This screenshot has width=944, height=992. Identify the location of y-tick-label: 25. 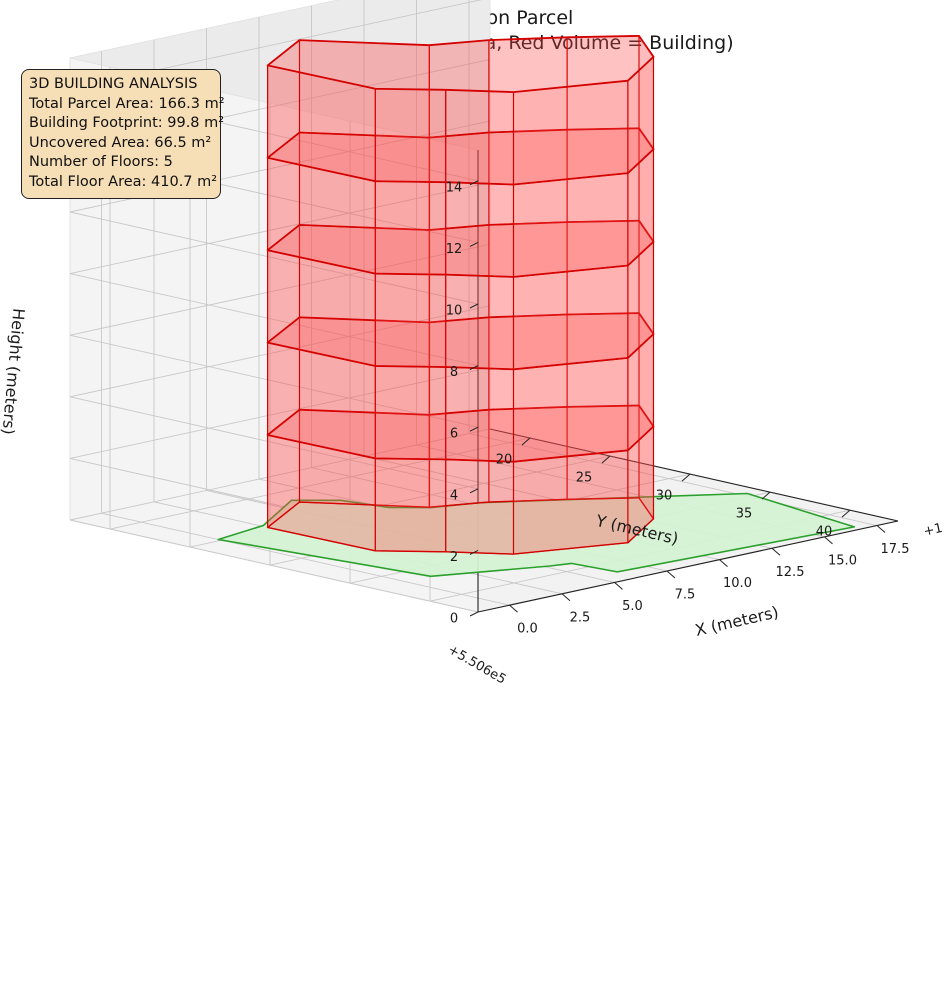
(584, 478).